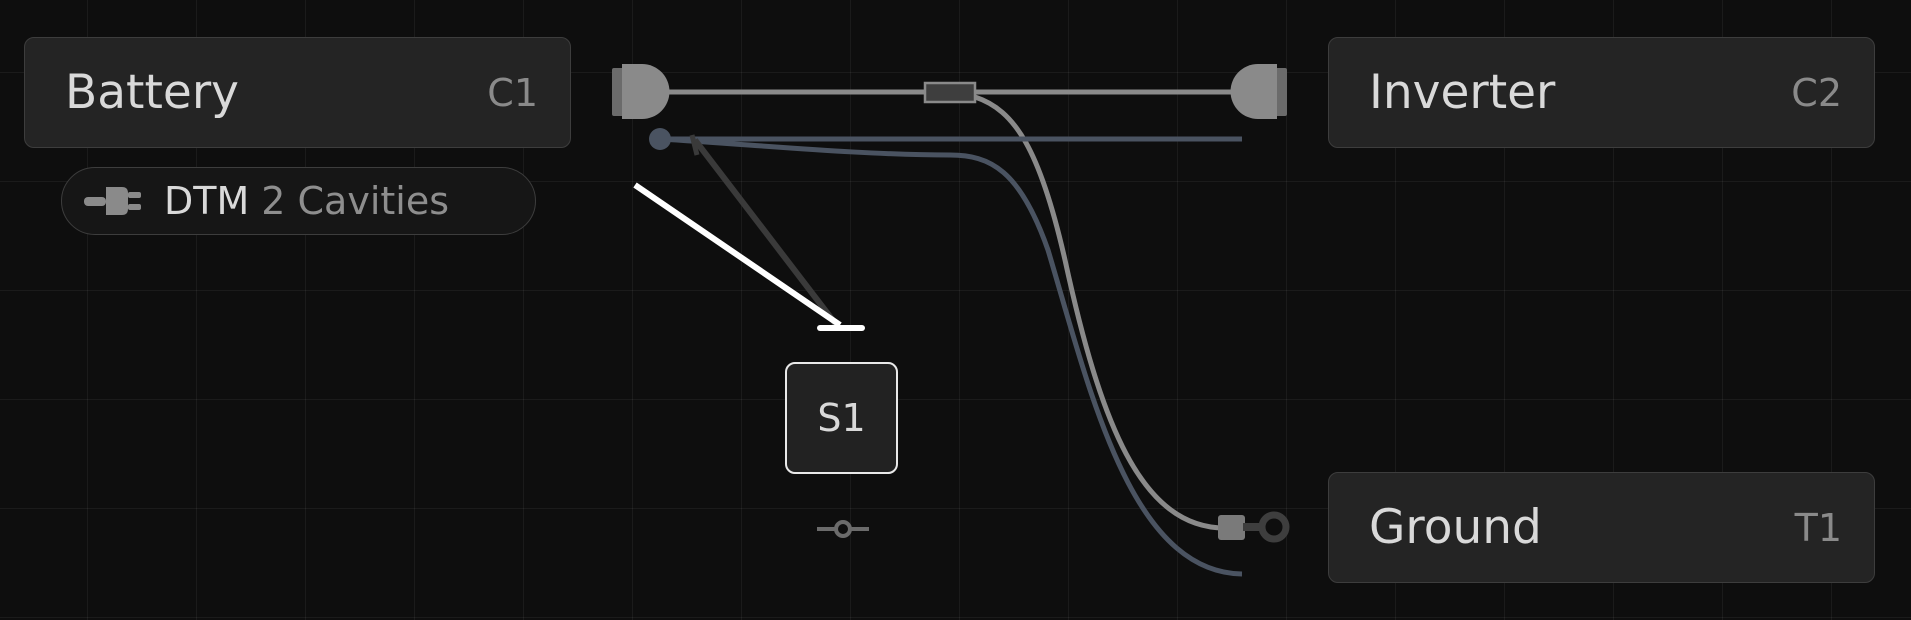  I want to click on node-title: Inverter, so click(1462, 92).